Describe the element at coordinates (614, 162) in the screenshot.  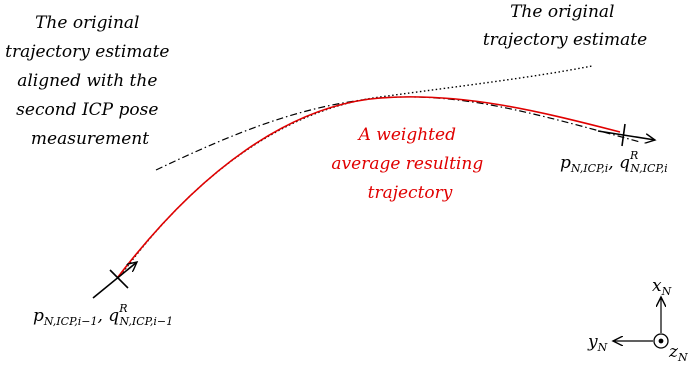
I see `end-pose-label: pN,ICP,i, qR N,ICP,i` at that location.